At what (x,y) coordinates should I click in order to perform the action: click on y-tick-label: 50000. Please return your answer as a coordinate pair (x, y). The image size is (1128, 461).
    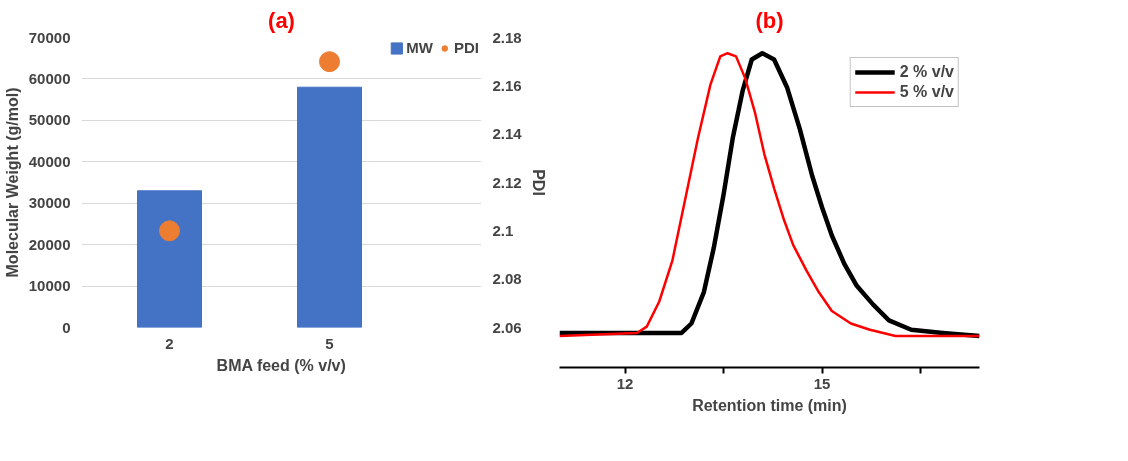
    Looking at the image, I should click on (49, 120).